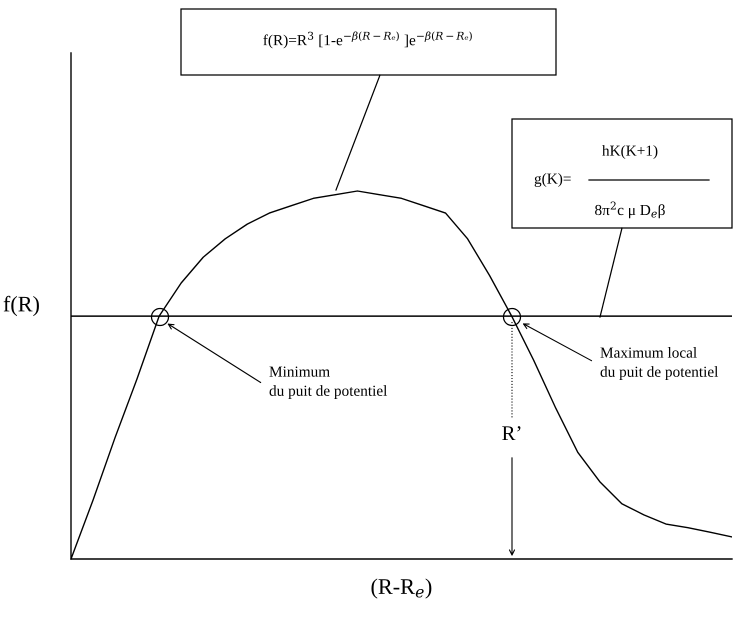 The width and height of the screenshot is (752, 617). I want to click on annotation: Maximum local du puit de potentiel, so click(659, 363).